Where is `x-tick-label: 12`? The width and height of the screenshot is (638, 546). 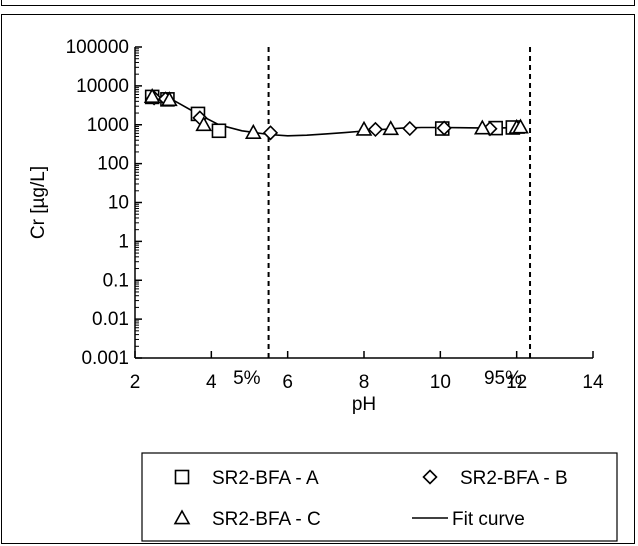
x-tick-label: 12 is located at coordinates (516, 382).